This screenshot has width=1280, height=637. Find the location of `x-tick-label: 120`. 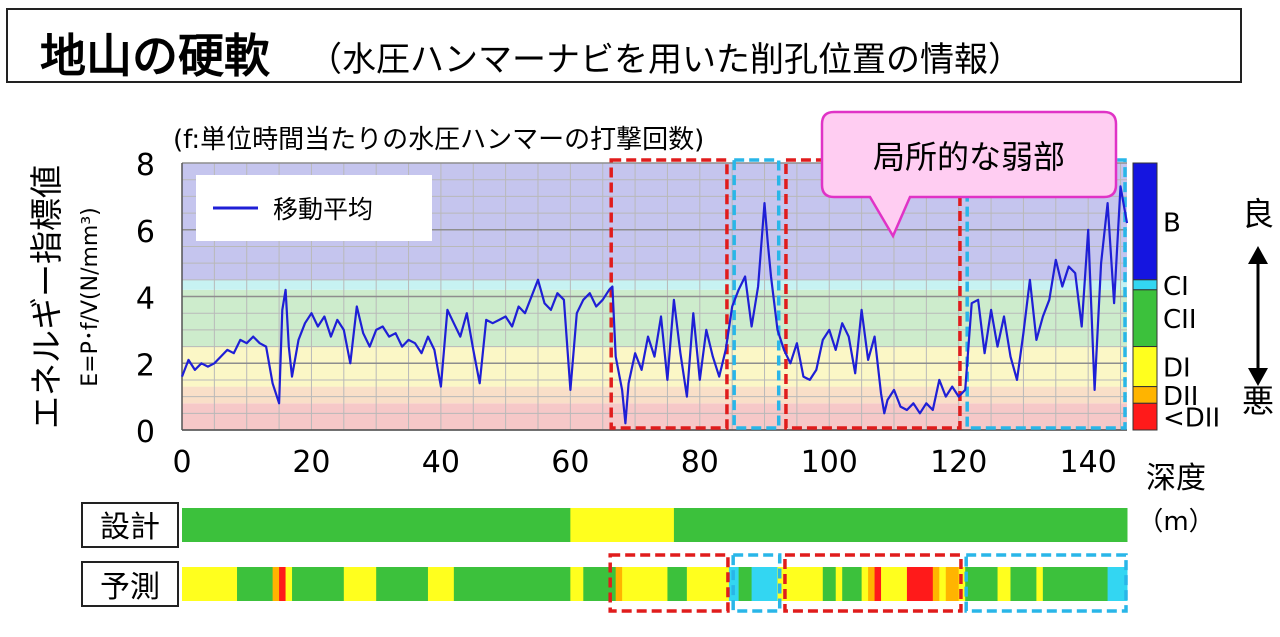

x-tick-label: 120 is located at coordinates (958, 462).